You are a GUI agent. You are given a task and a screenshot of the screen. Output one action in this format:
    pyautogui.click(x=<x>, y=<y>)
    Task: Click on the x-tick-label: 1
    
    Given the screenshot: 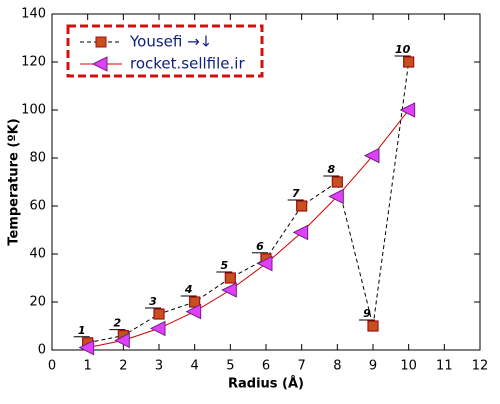 What is the action you would take?
    pyautogui.click(x=88, y=366)
    